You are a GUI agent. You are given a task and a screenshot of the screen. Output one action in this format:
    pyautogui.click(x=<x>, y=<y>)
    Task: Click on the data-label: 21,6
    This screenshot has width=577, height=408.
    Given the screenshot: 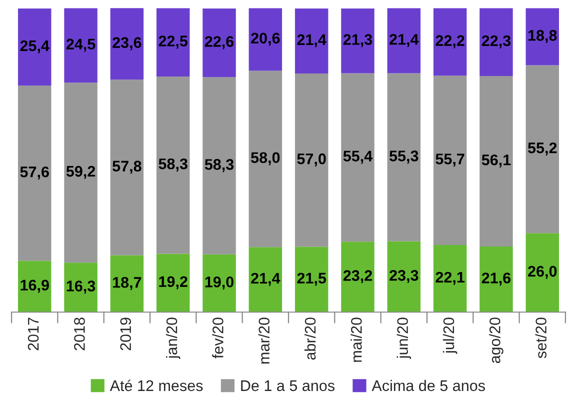 What is the action you would take?
    pyautogui.click(x=496, y=279)
    